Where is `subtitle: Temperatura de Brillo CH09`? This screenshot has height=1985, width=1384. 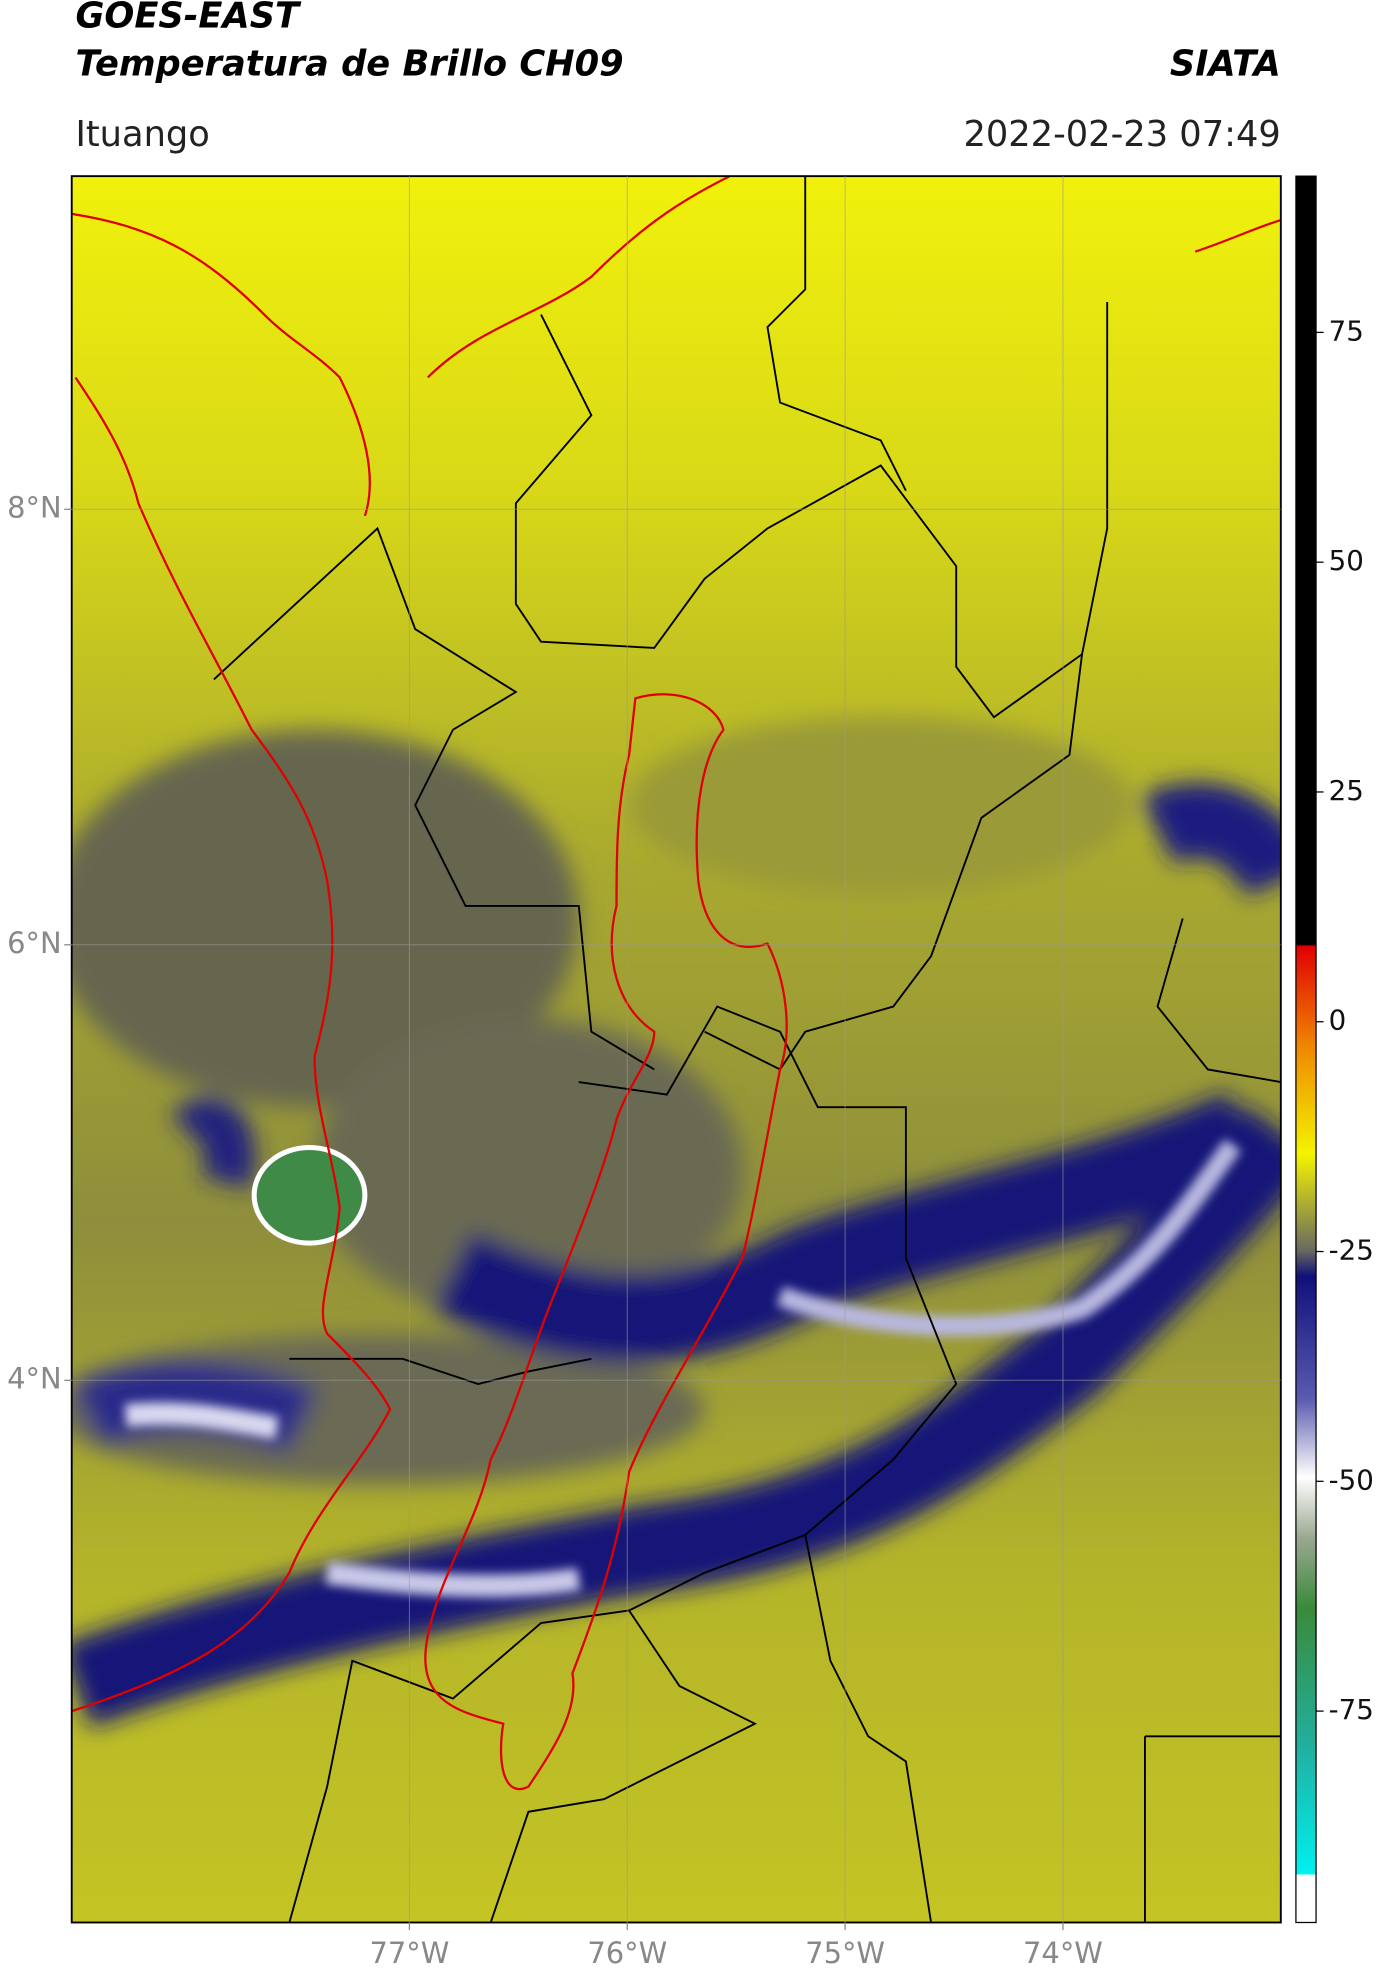
subtitle: Temperatura de Brillo CH09 is located at coordinates (349, 63).